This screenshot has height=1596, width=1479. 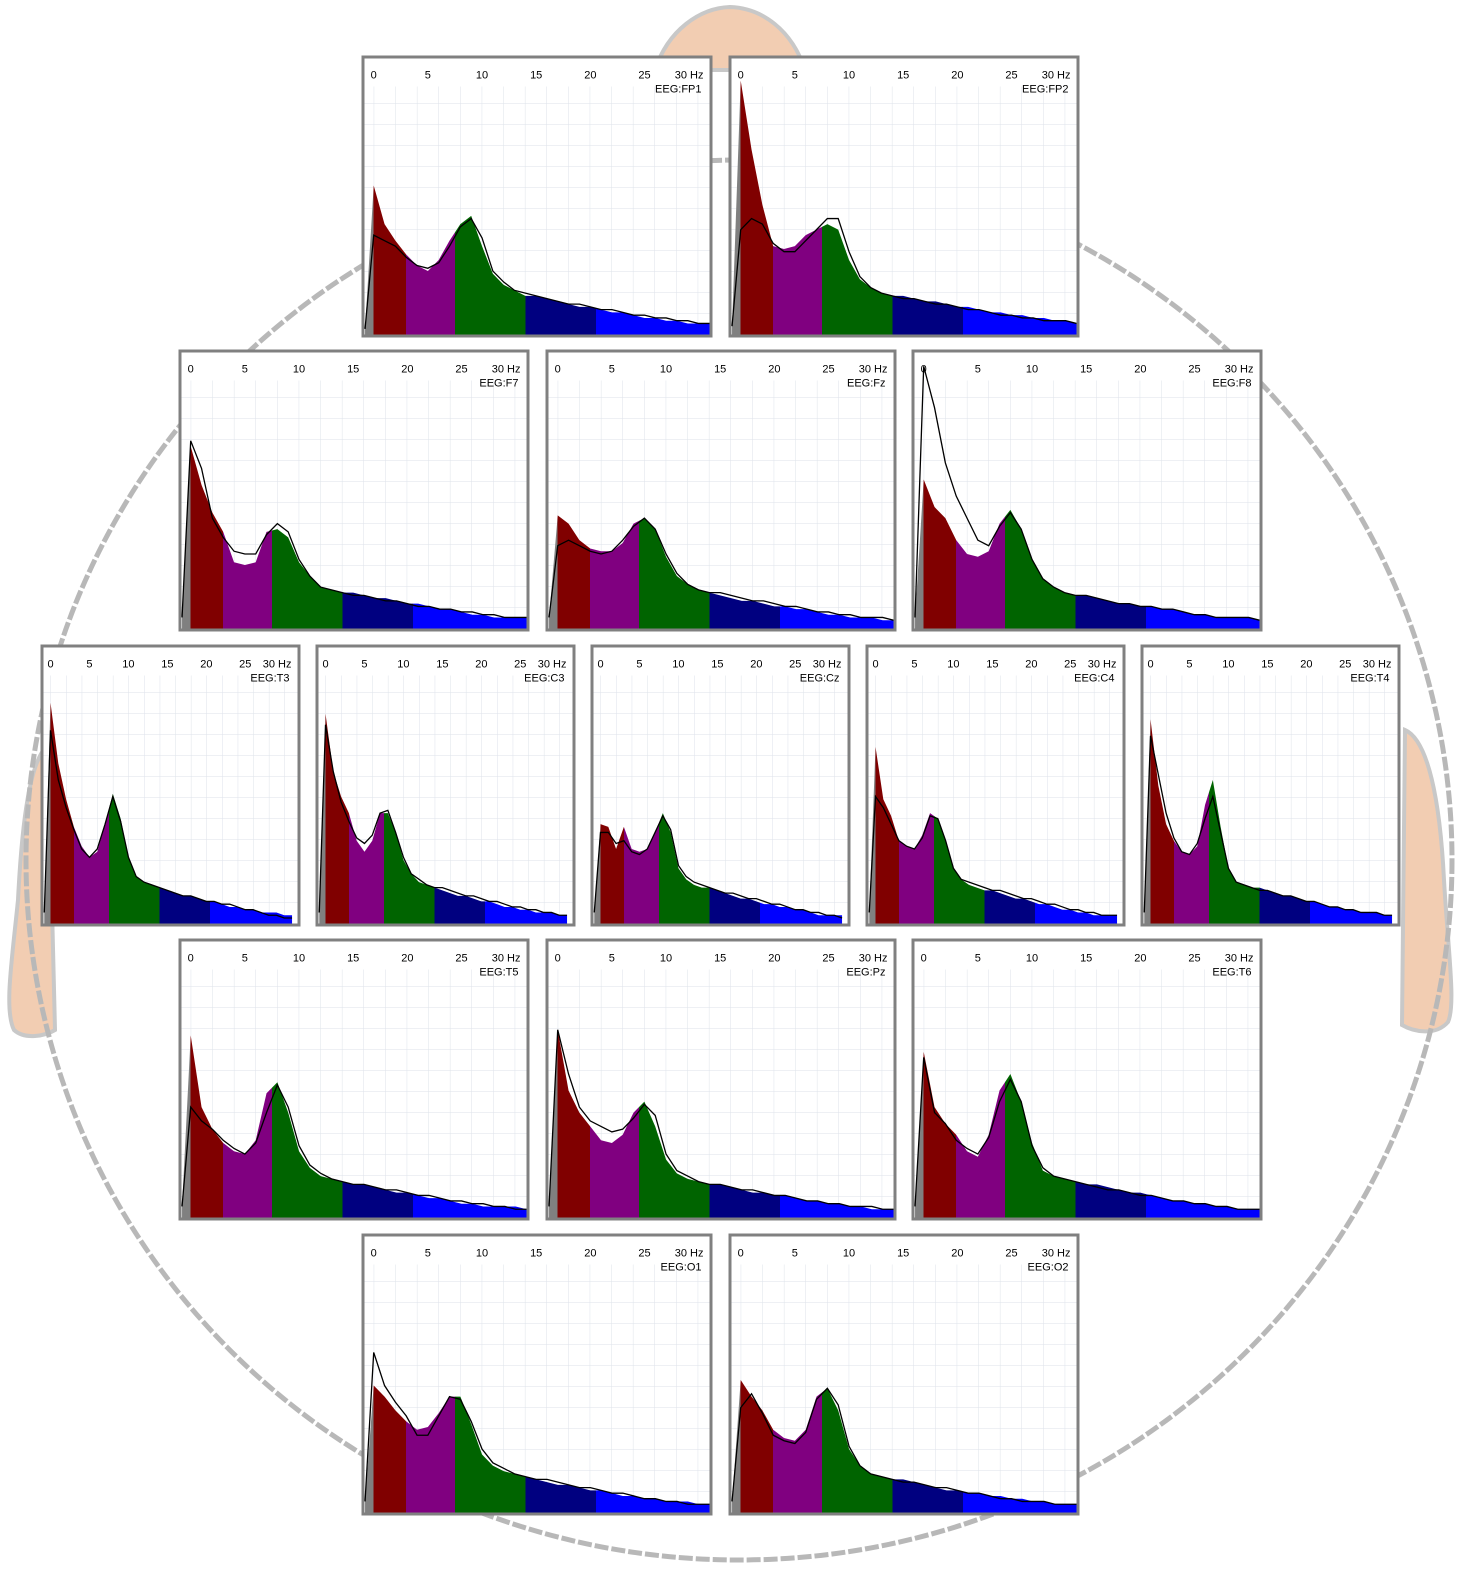 I want to click on channel-label: EEG:Cz, so click(x=820, y=678).